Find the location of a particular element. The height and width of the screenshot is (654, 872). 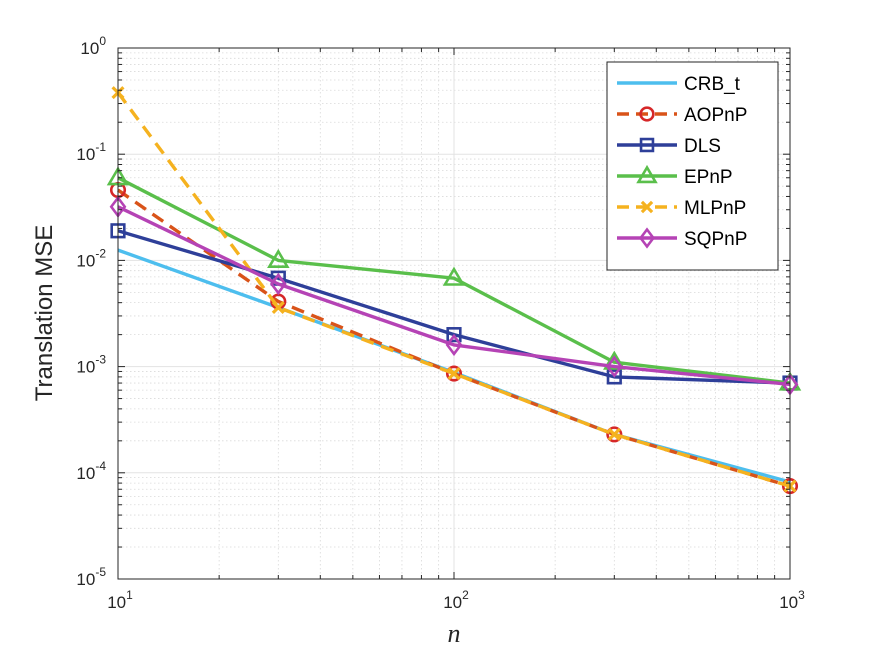

y-tick-label: 10⁻² is located at coordinates (91, 258).